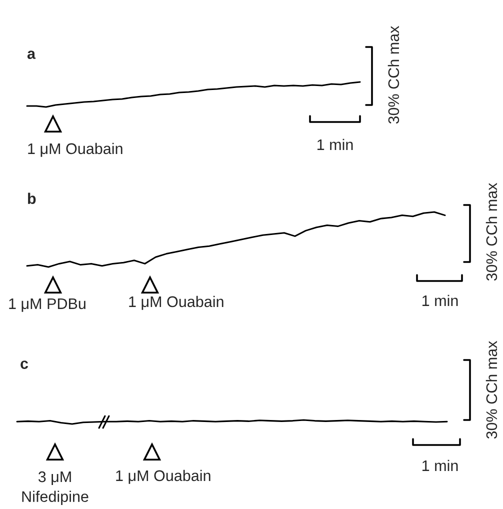 The image size is (503, 509). Describe the element at coordinates (32, 198) in the screenshot. I see `chart-title: b` at that location.